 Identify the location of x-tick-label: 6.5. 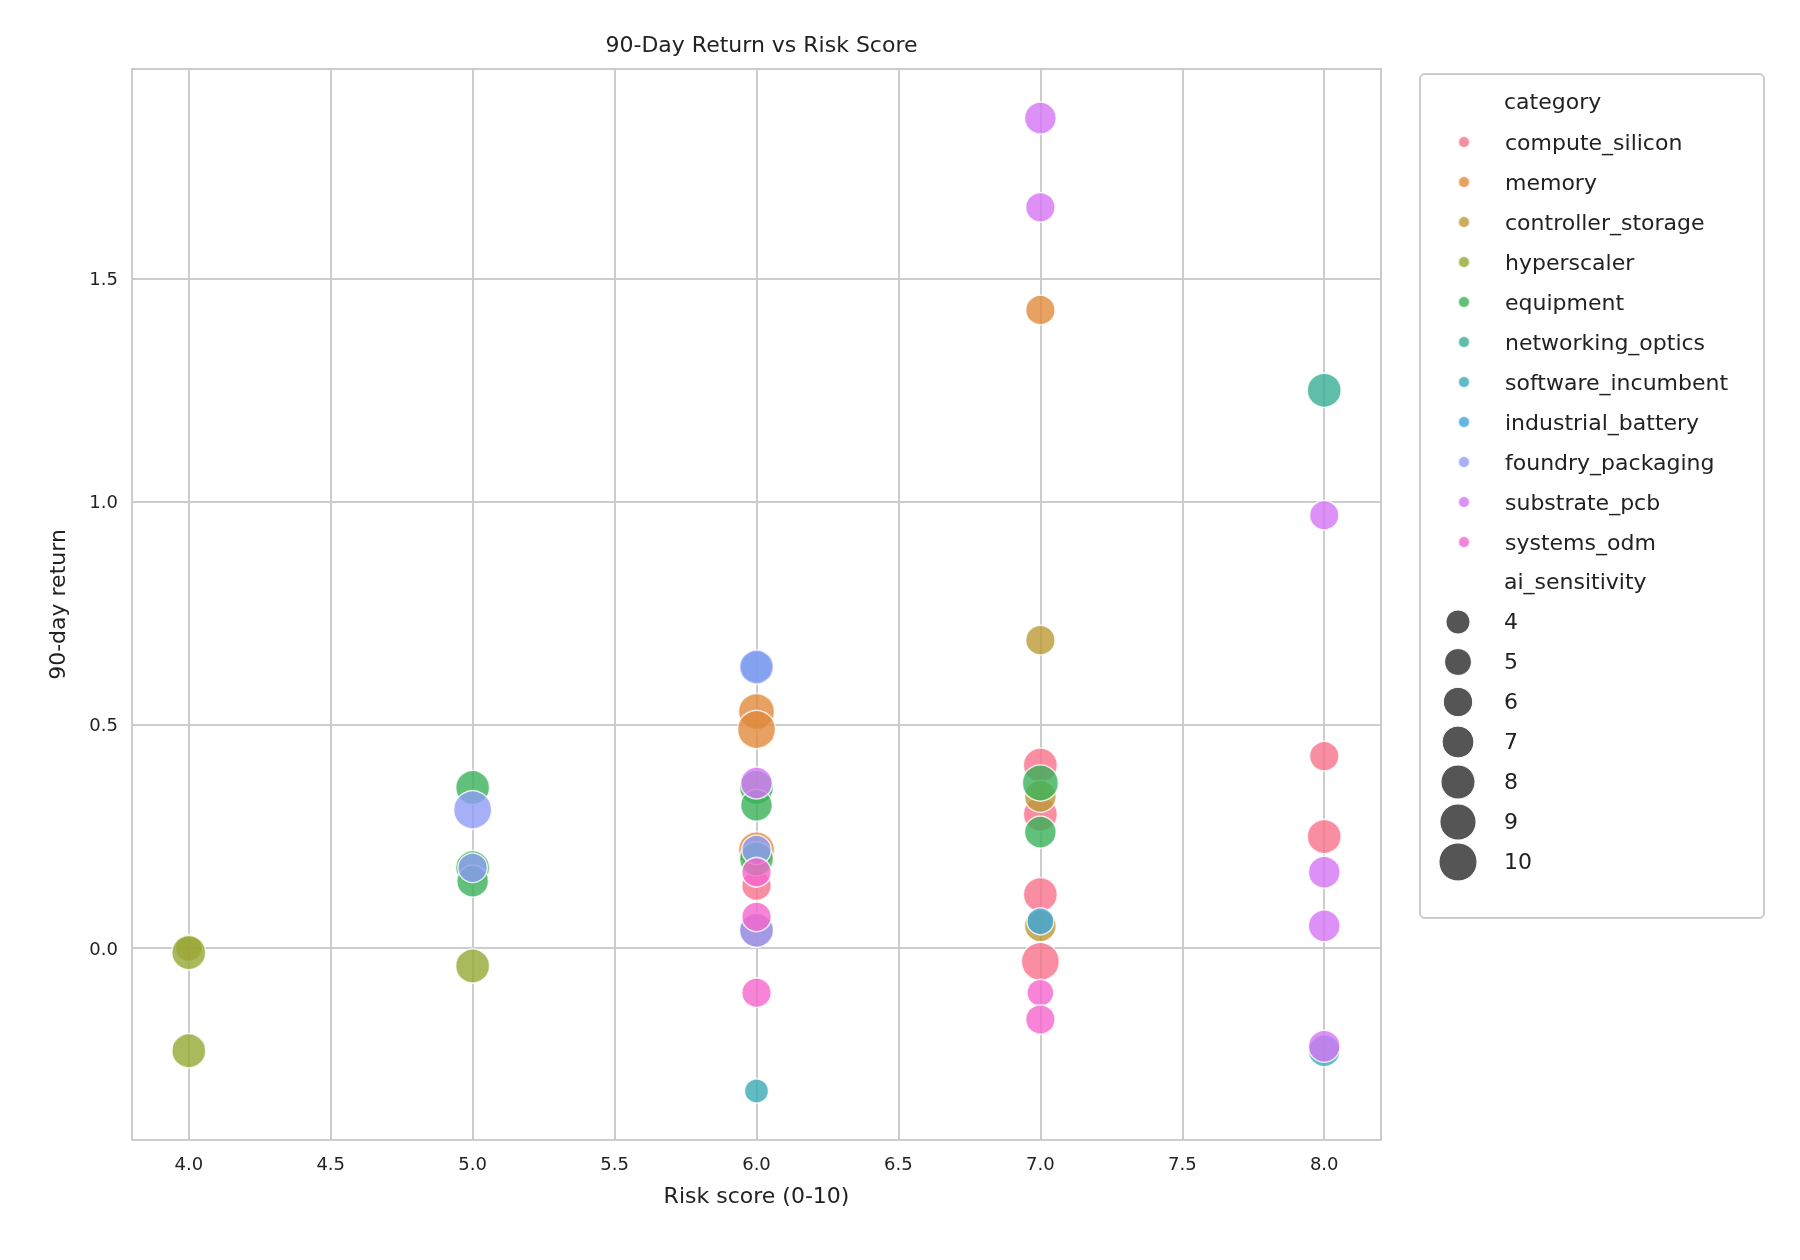
(898, 1163).